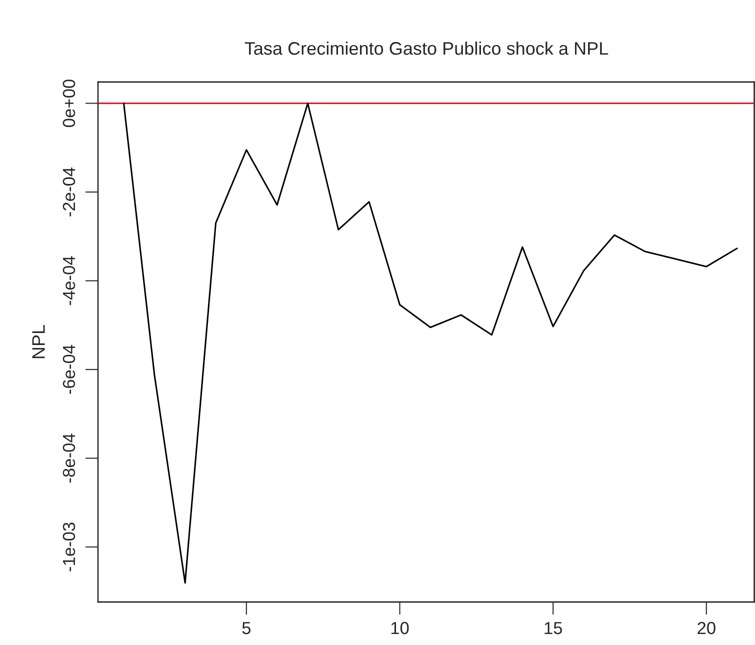  Describe the element at coordinates (38, 341) in the screenshot. I see `y-axis-title: NPL` at that location.